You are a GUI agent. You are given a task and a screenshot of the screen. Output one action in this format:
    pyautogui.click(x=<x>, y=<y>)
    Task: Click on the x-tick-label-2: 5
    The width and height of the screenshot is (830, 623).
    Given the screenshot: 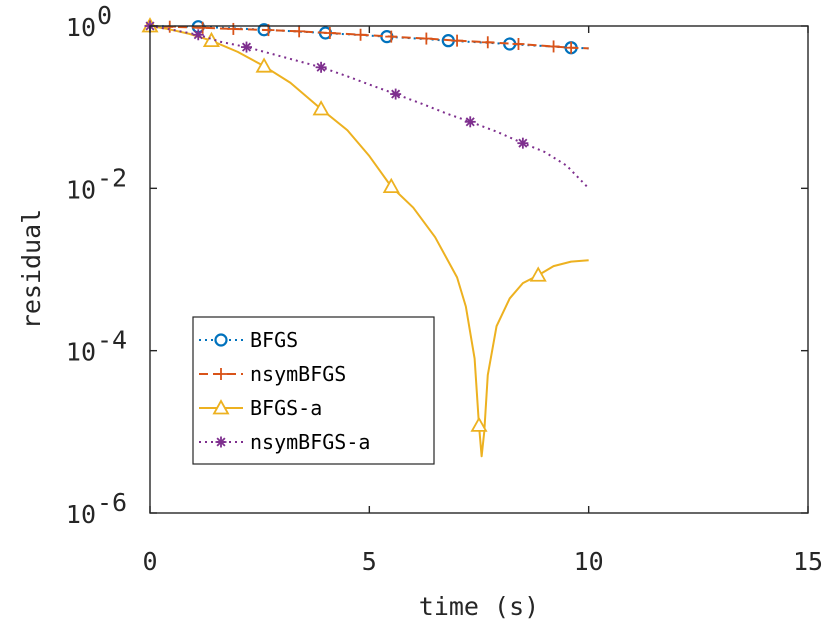 What is the action you would take?
    pyautogui.click(x=369, y=561)
    